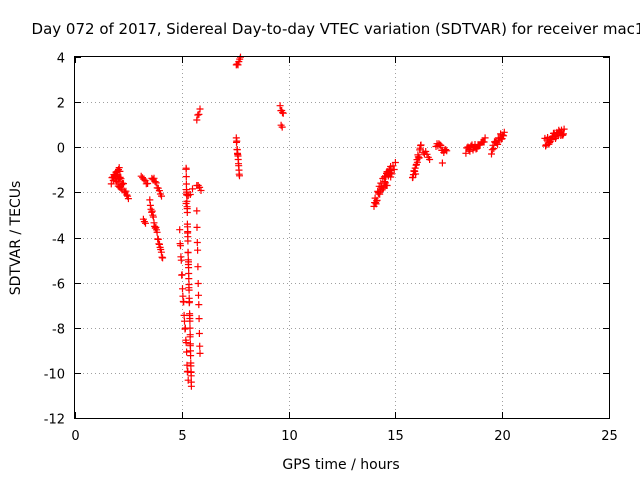 The width and height of the screenshot is (640, 480). Describe the element at coordinates (289, 436) in the screenshot. I see `x-tick-label: 10` at that location.